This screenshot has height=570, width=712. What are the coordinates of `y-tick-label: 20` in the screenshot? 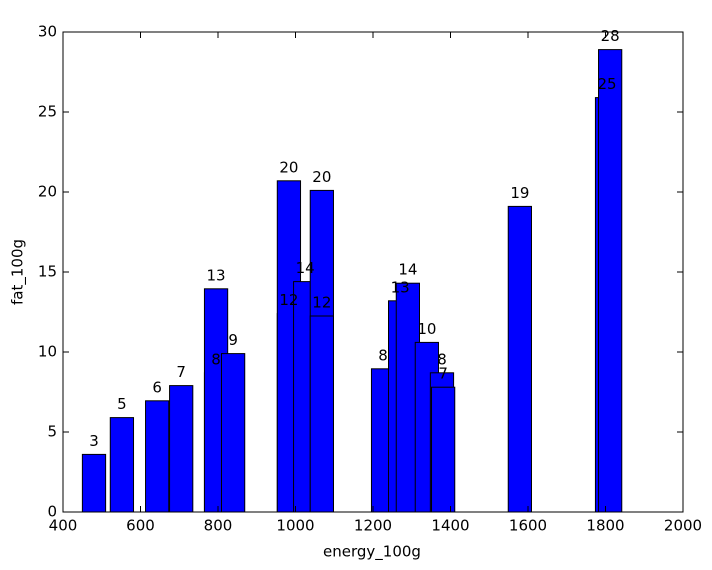 It's located at (47, 192).